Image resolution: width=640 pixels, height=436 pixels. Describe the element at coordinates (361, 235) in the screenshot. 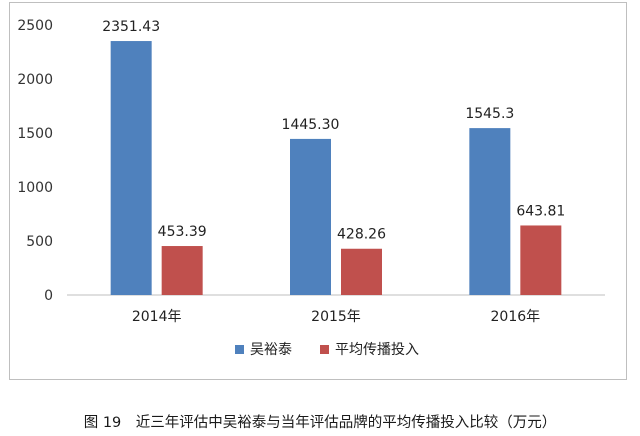

I see `data-label: 428.26` at that location.